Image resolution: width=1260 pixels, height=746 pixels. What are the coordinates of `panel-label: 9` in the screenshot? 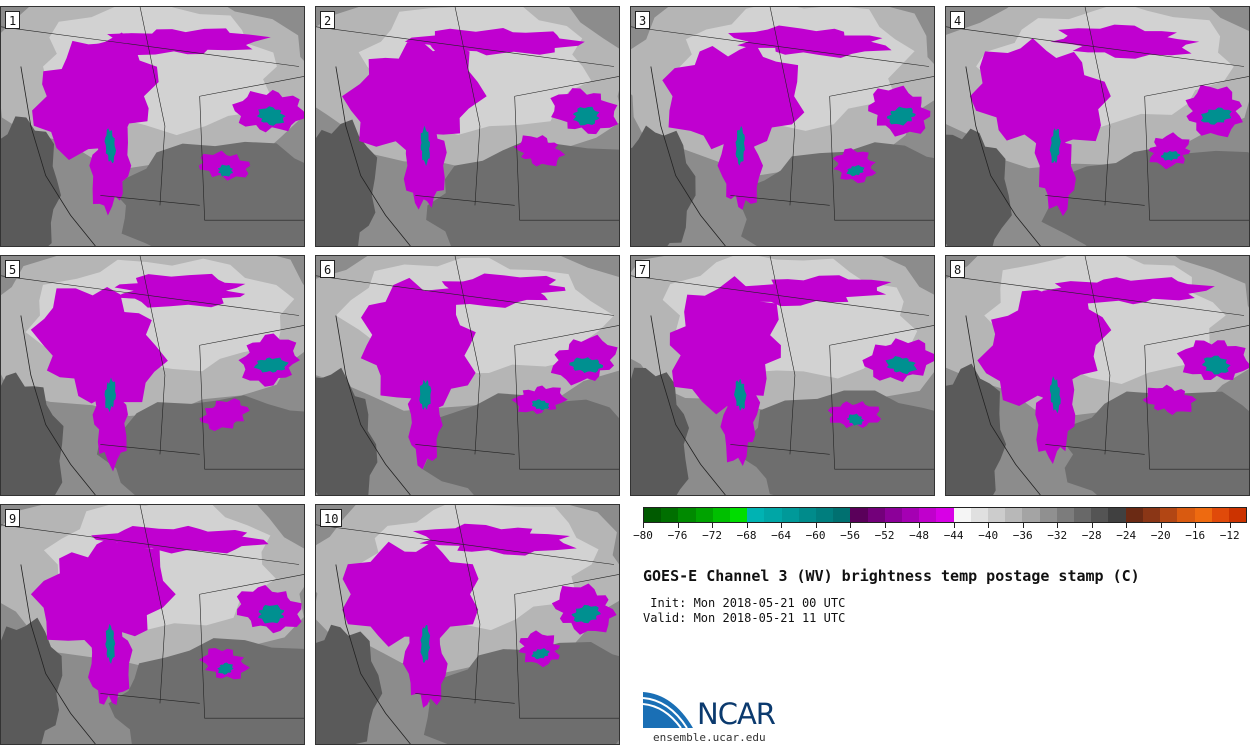 It's located at (13, 518).